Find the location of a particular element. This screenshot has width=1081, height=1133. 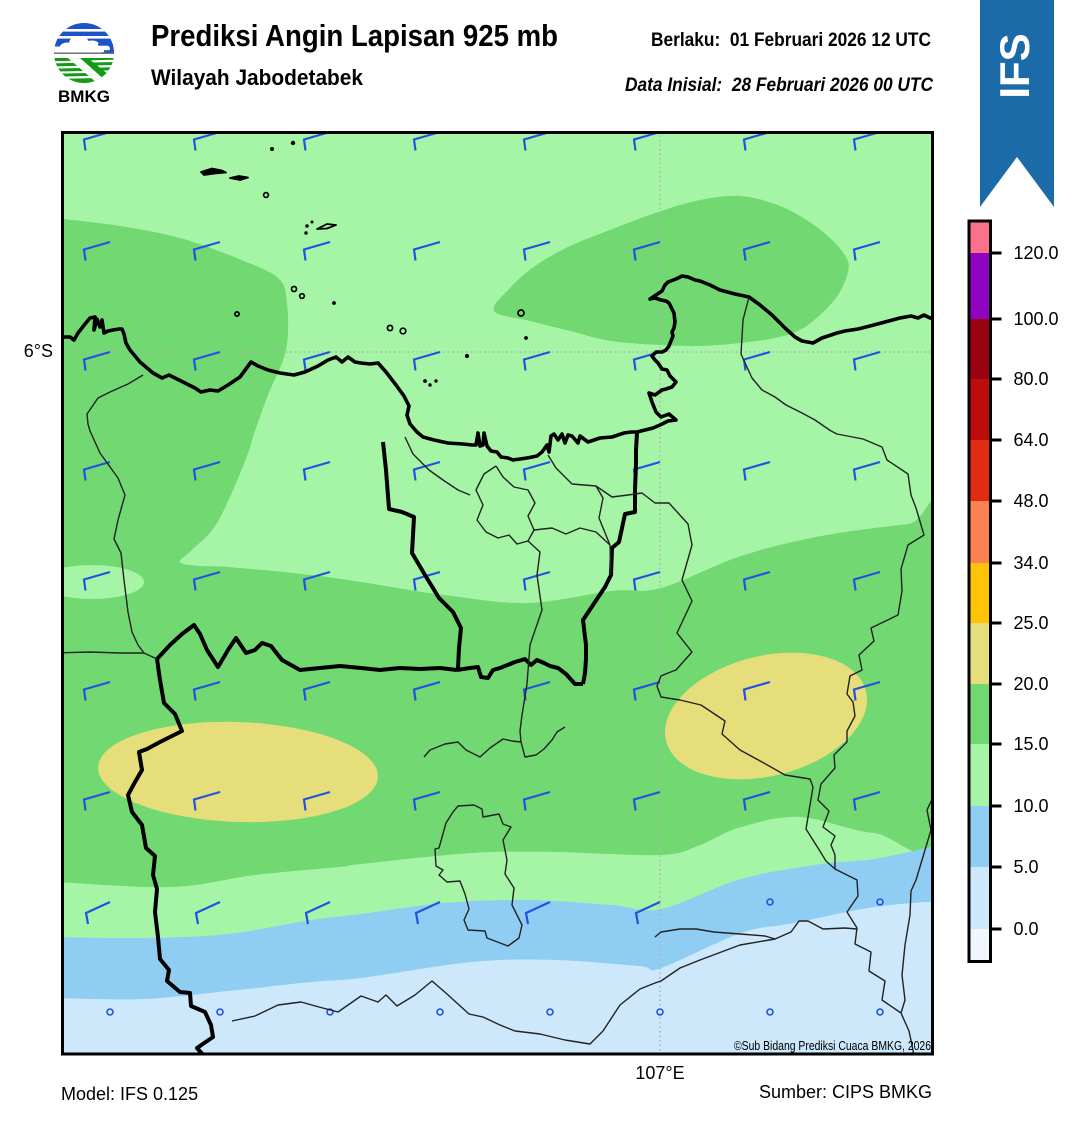

svg-text: BMKG is located at coordinates (84, 96).